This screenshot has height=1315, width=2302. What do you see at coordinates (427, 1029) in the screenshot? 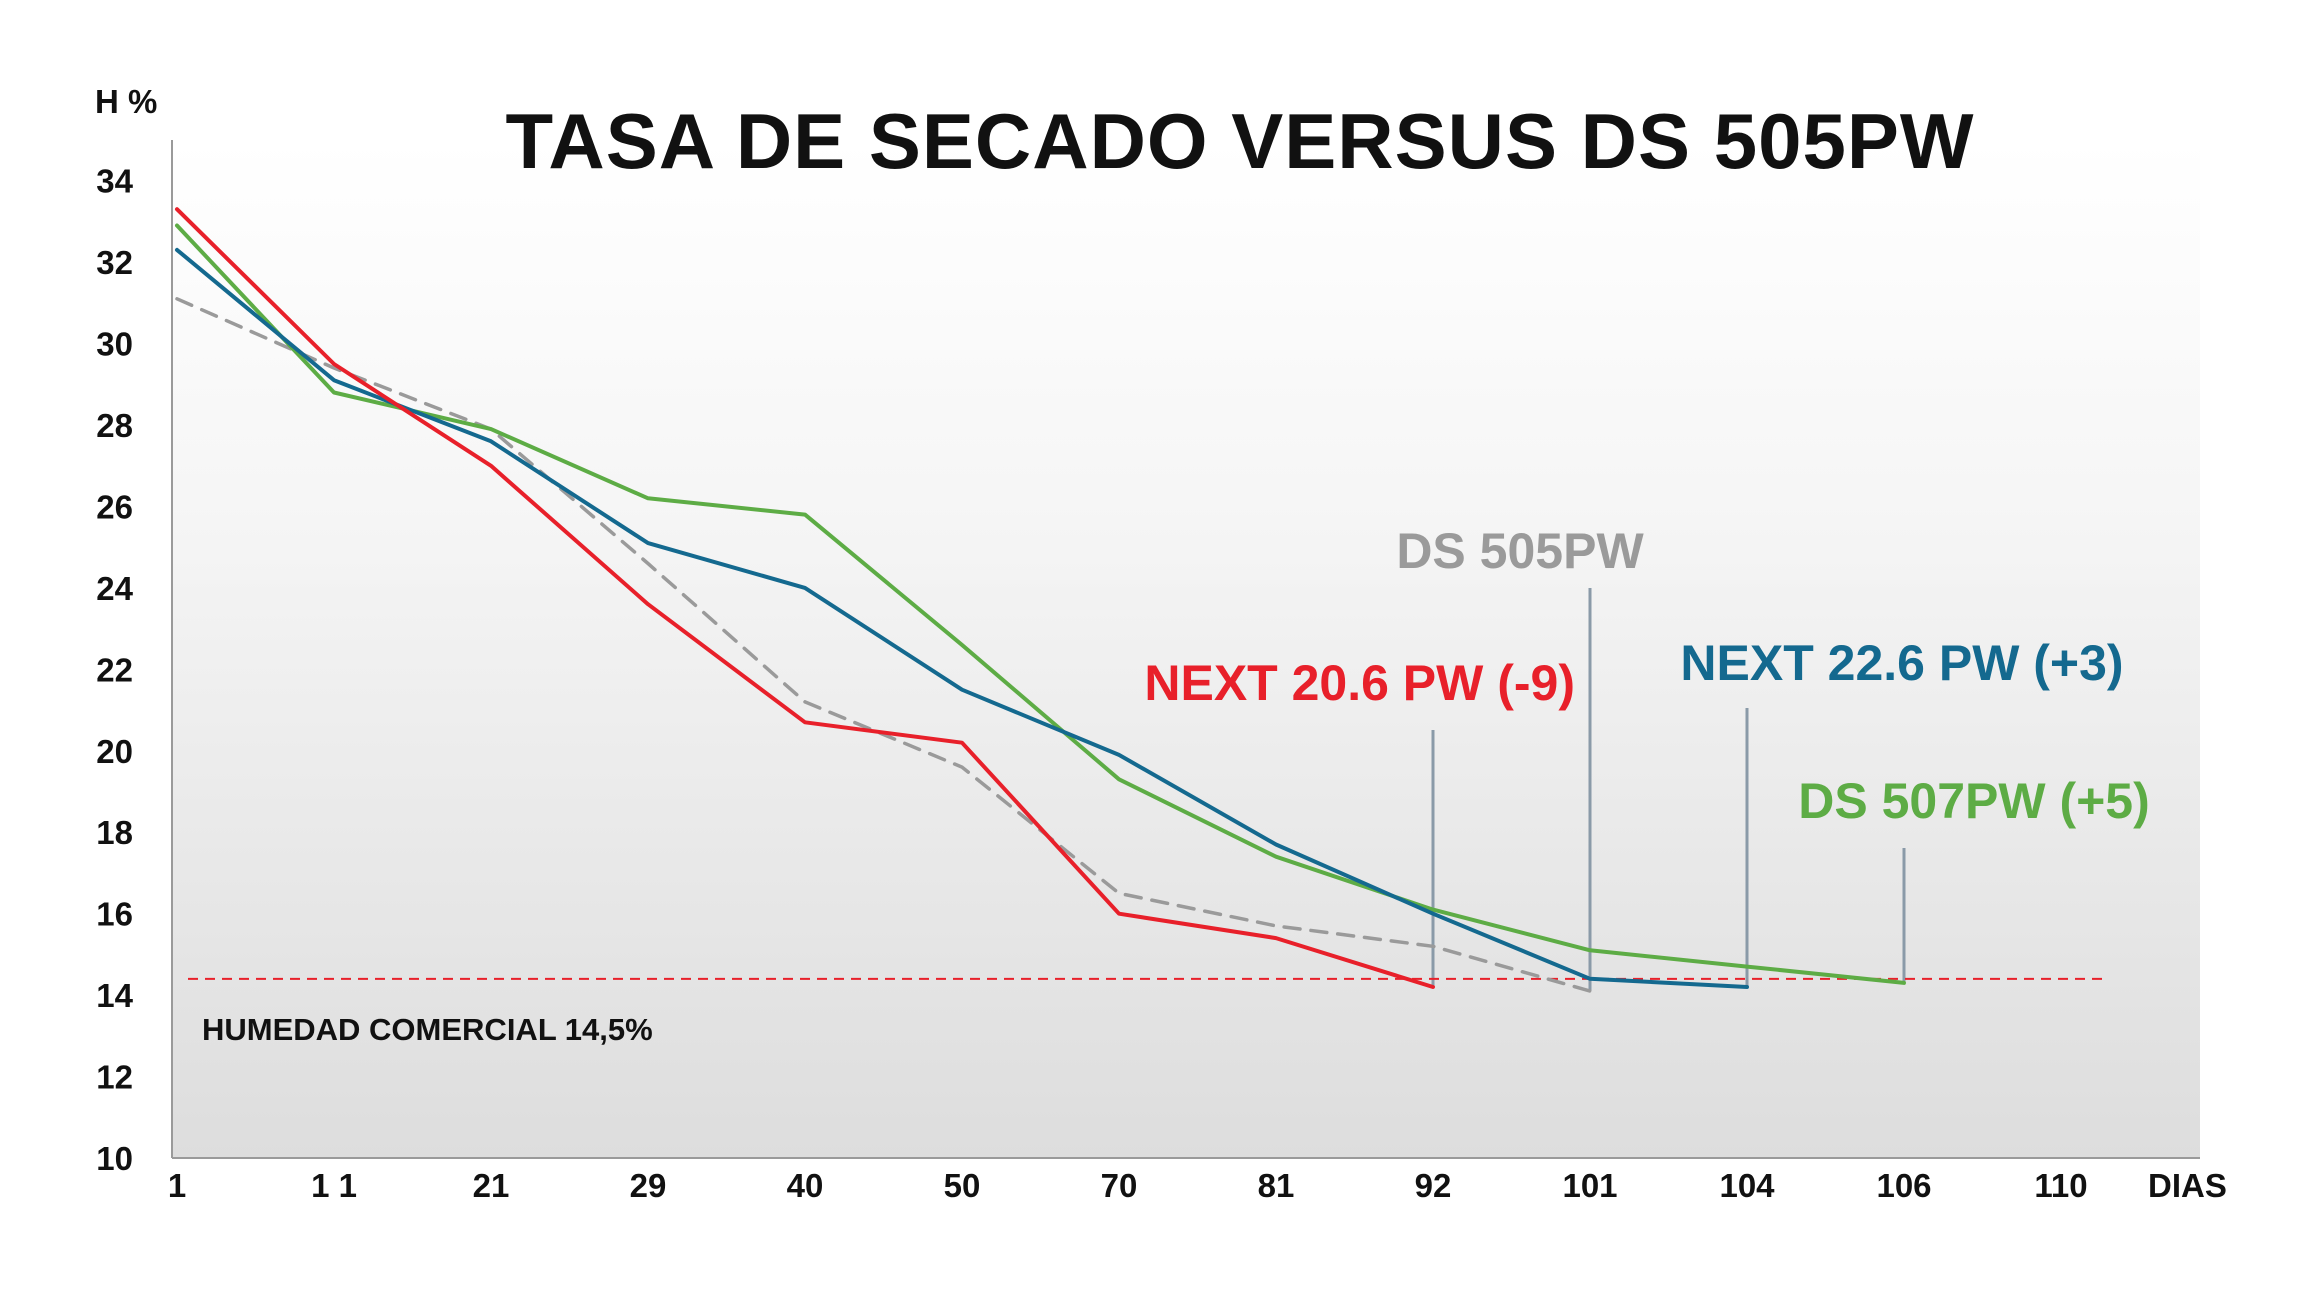
I see `commercial-moisture-label: HUMEDAD COMERCIAL 14,5%` at bounding box center [427, 1029].